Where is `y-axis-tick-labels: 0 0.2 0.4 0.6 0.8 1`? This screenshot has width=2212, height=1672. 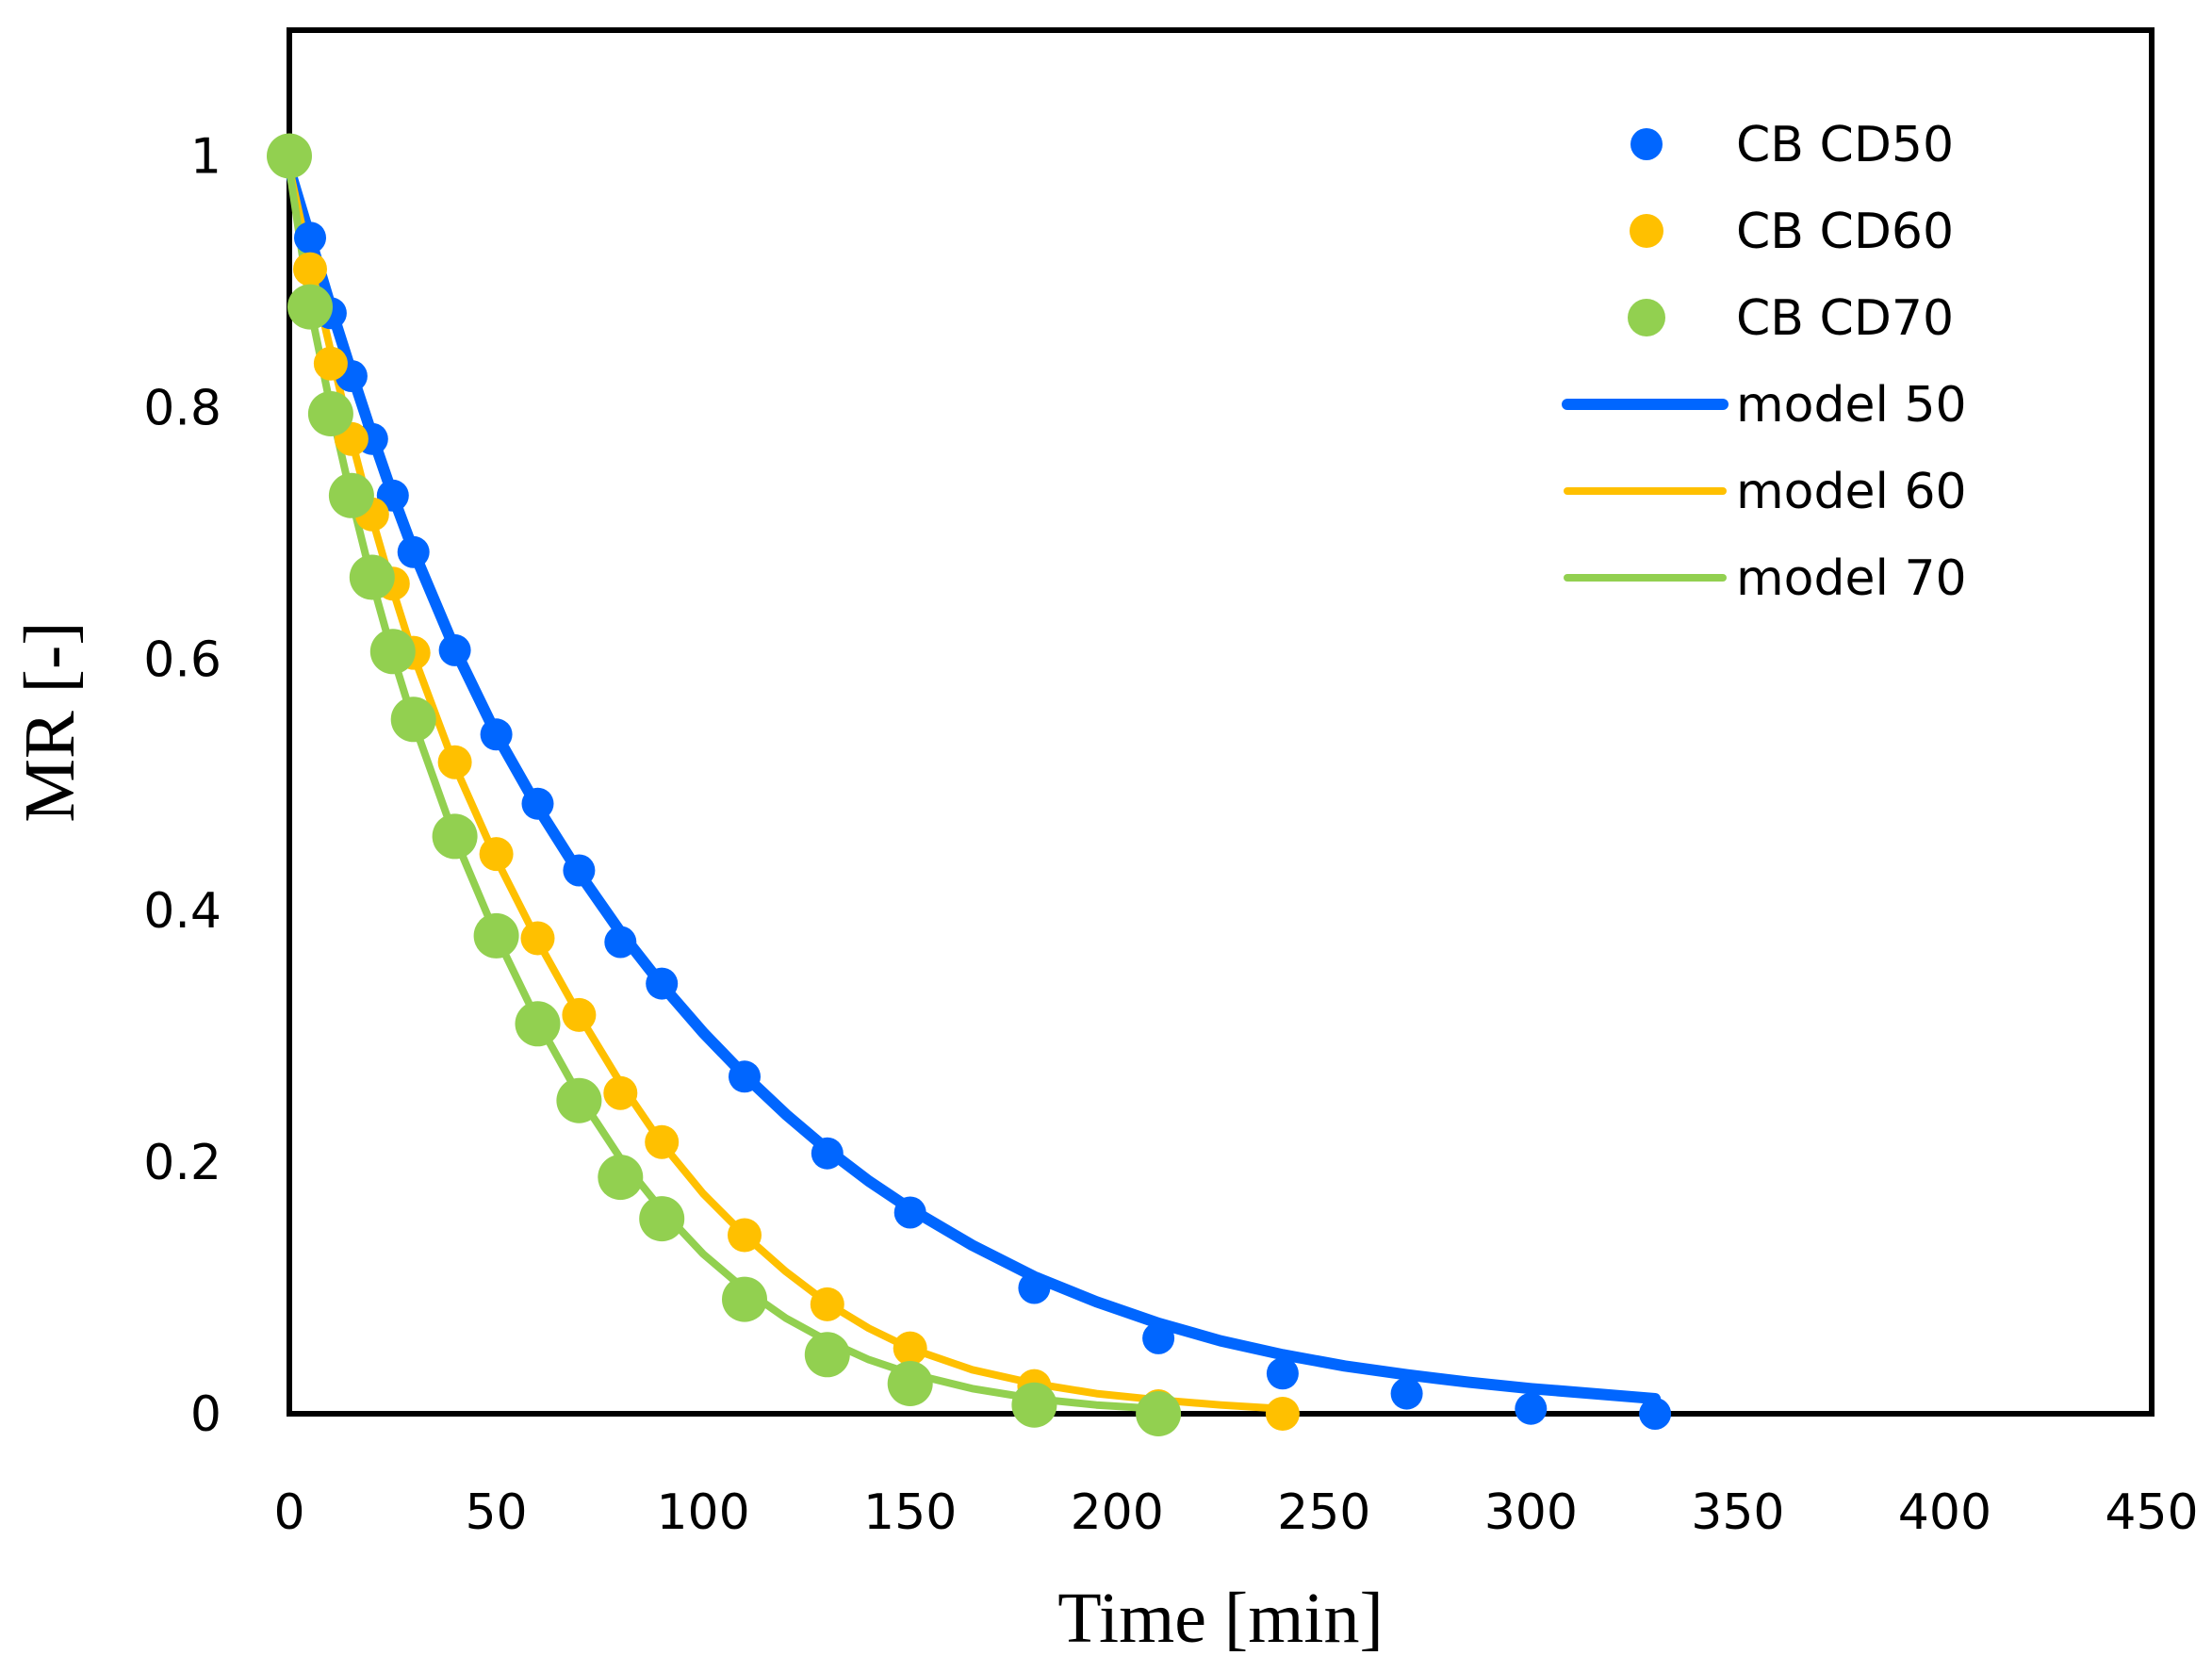 y-axis-tick-labels: 0 0.2 0.4 0.6 0.8 1 is located at coordinates (182, 785).